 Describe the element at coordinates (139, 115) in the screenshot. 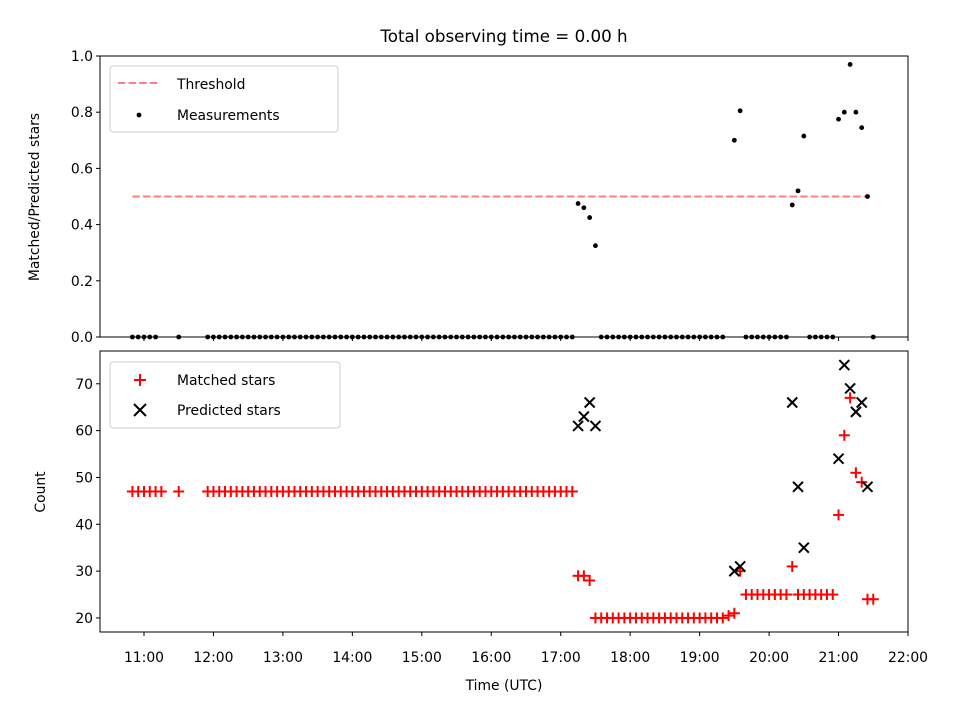

I see `measurements-legend-marker` at that location.